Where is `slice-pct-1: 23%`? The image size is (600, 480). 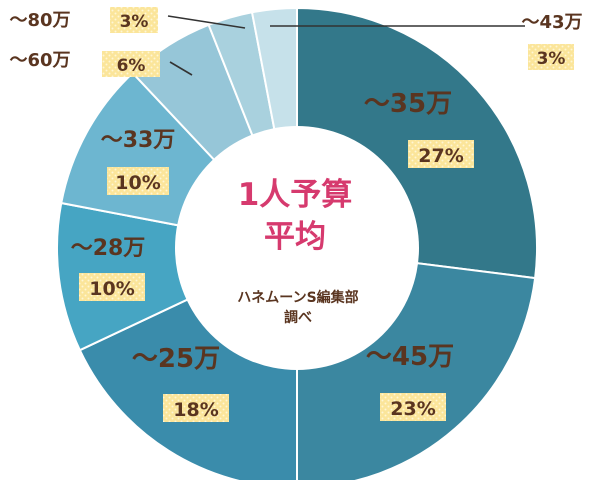 slice-pct-1: 23% is located at coordinates (412, 409).